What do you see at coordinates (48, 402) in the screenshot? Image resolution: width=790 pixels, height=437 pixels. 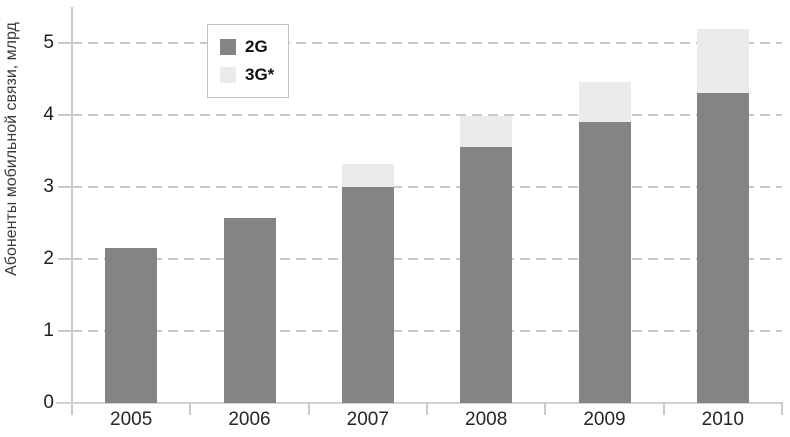 I see `y-tick-label: 0` at bounding box center [48, 402].